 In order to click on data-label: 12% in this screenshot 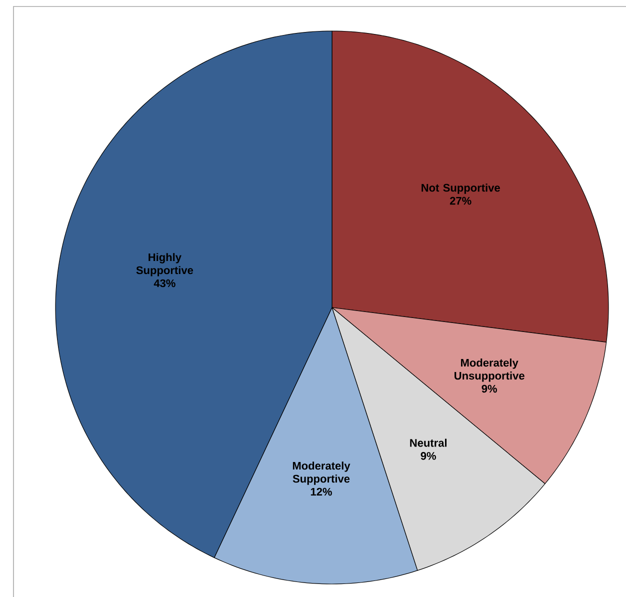, I will do `click(321, 492)`.